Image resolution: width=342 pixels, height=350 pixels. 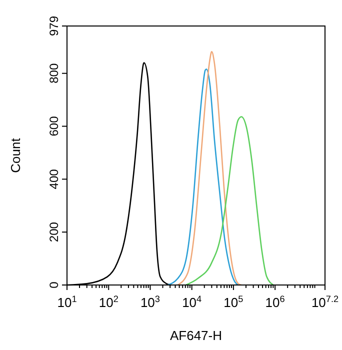 What do you see at coordinates (192, 302) in the screenshot?
I see `x-tick-label: 10$^{4}$` at bounding box center [192, 302].